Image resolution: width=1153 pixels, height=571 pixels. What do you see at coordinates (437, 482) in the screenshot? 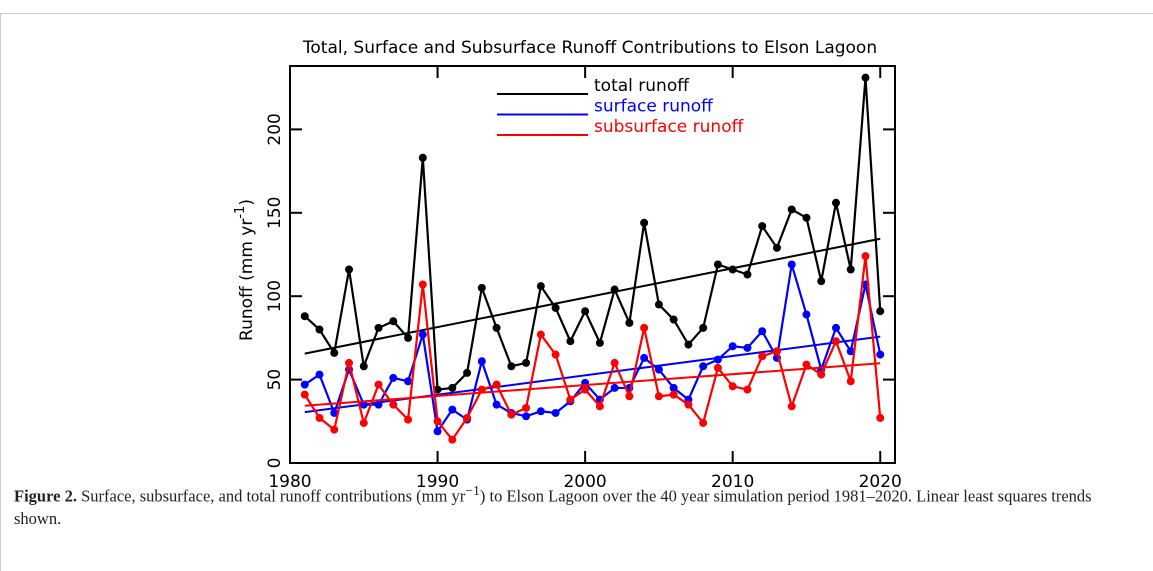
I see `x-tick-label: 1990` at bounding box center [437, 482].